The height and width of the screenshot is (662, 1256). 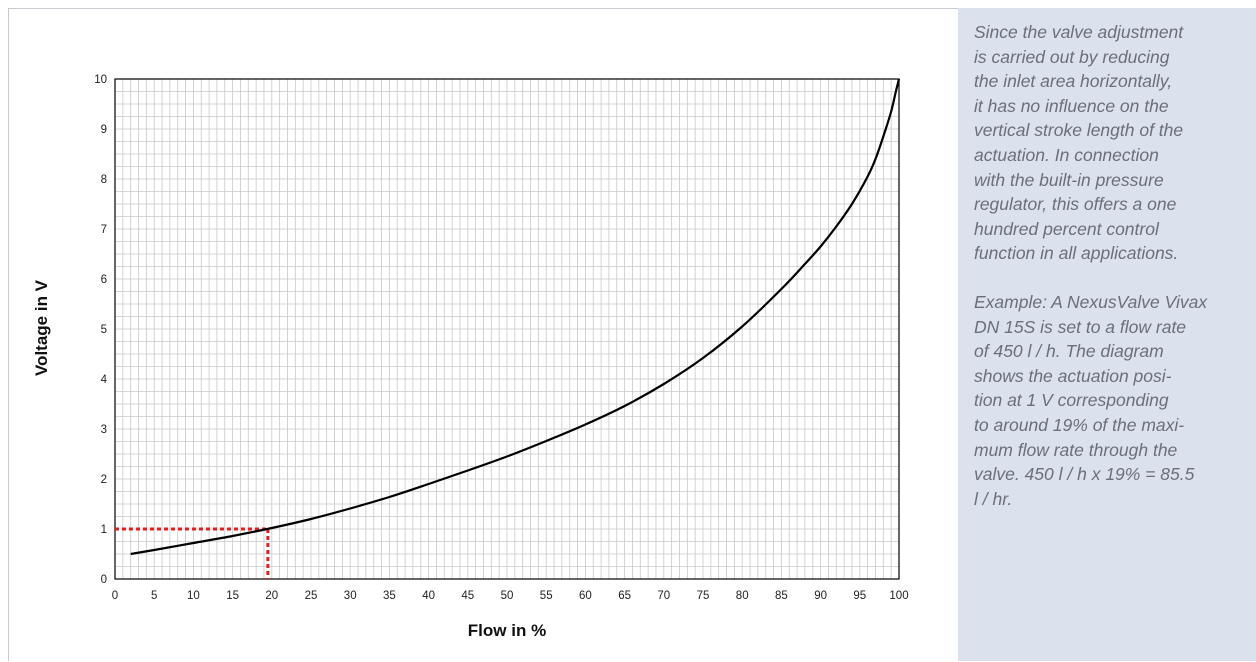 What do you see at coordinates (104, 180) in the screenshot?
I see `y-tick-label: 8` at bounding box center [104, 180].